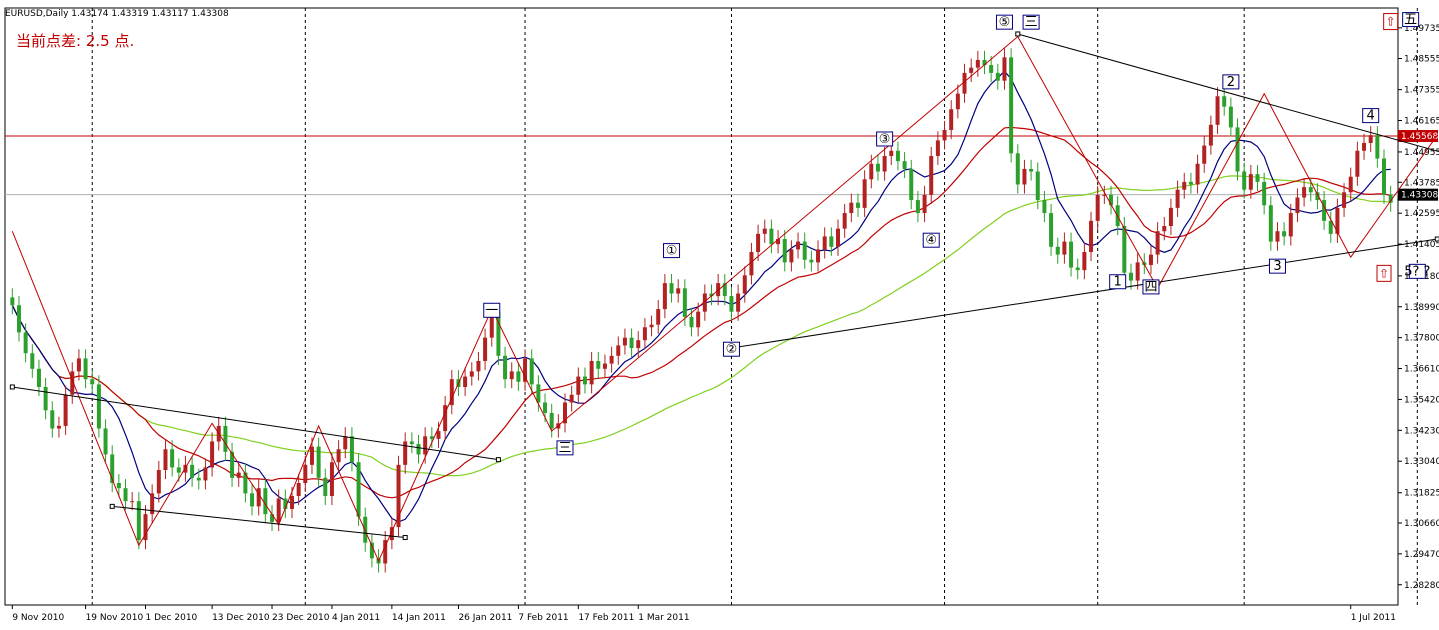 The width and height of the screenshot is (1439, 630). Describe the element at coordinates (75, 41) in the screenshot. I see `spread-text: 当前点差: 2.5 点.` at that location.